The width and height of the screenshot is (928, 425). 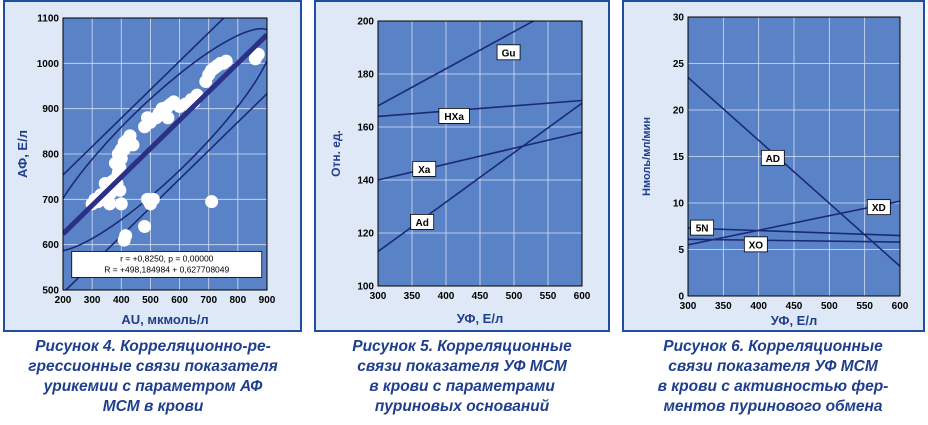 I want to click on x-tick-label: 800, so click(x=238, y=300).